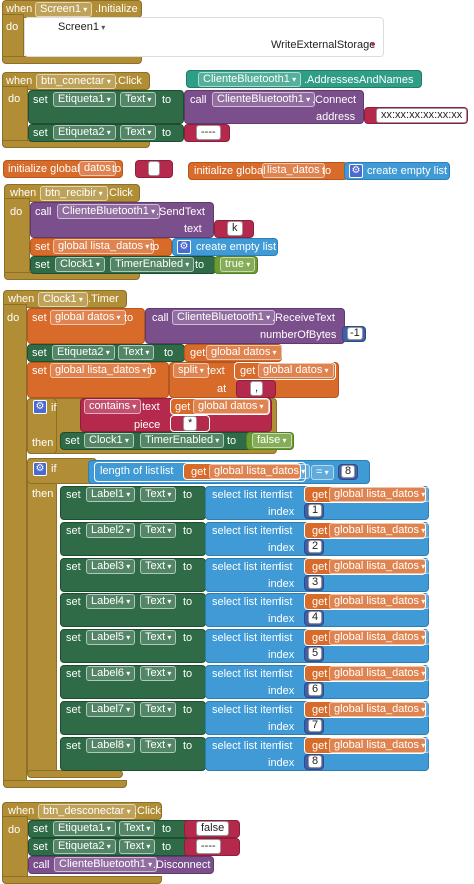 Image resolution: width=474 pixels, height=884 pixels. I want to click on index-value: 3, so click(315, 582).